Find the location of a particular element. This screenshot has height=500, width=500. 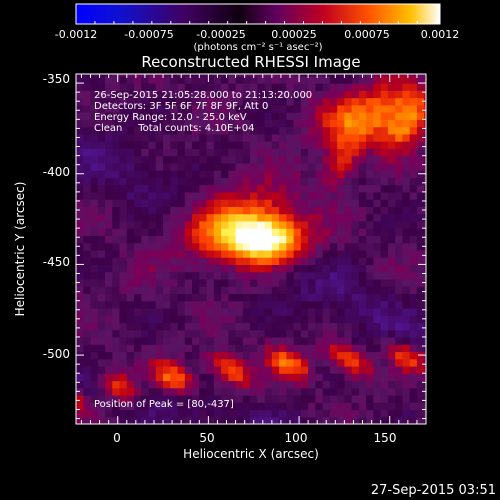

y-axis-label: Heliocentric Y (arcsec) is located at coordinates (20, 249).